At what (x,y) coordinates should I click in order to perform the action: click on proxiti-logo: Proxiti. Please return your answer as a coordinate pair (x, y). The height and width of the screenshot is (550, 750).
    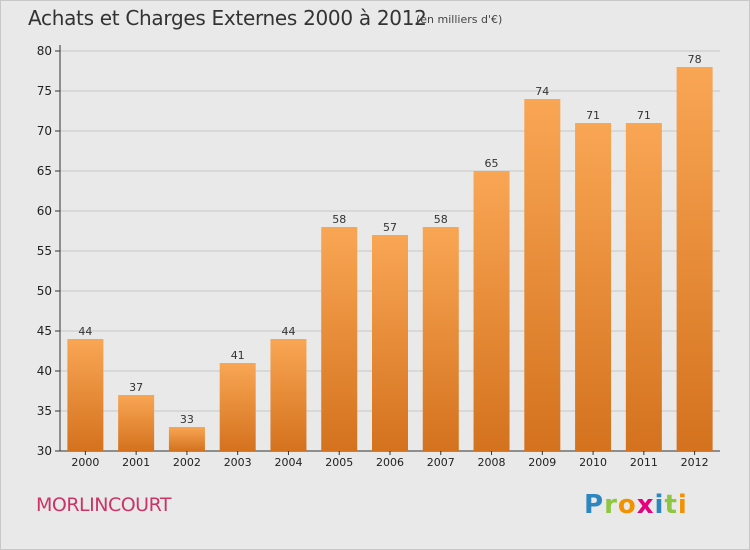
    Looking at the image, I should click on (636, 505).